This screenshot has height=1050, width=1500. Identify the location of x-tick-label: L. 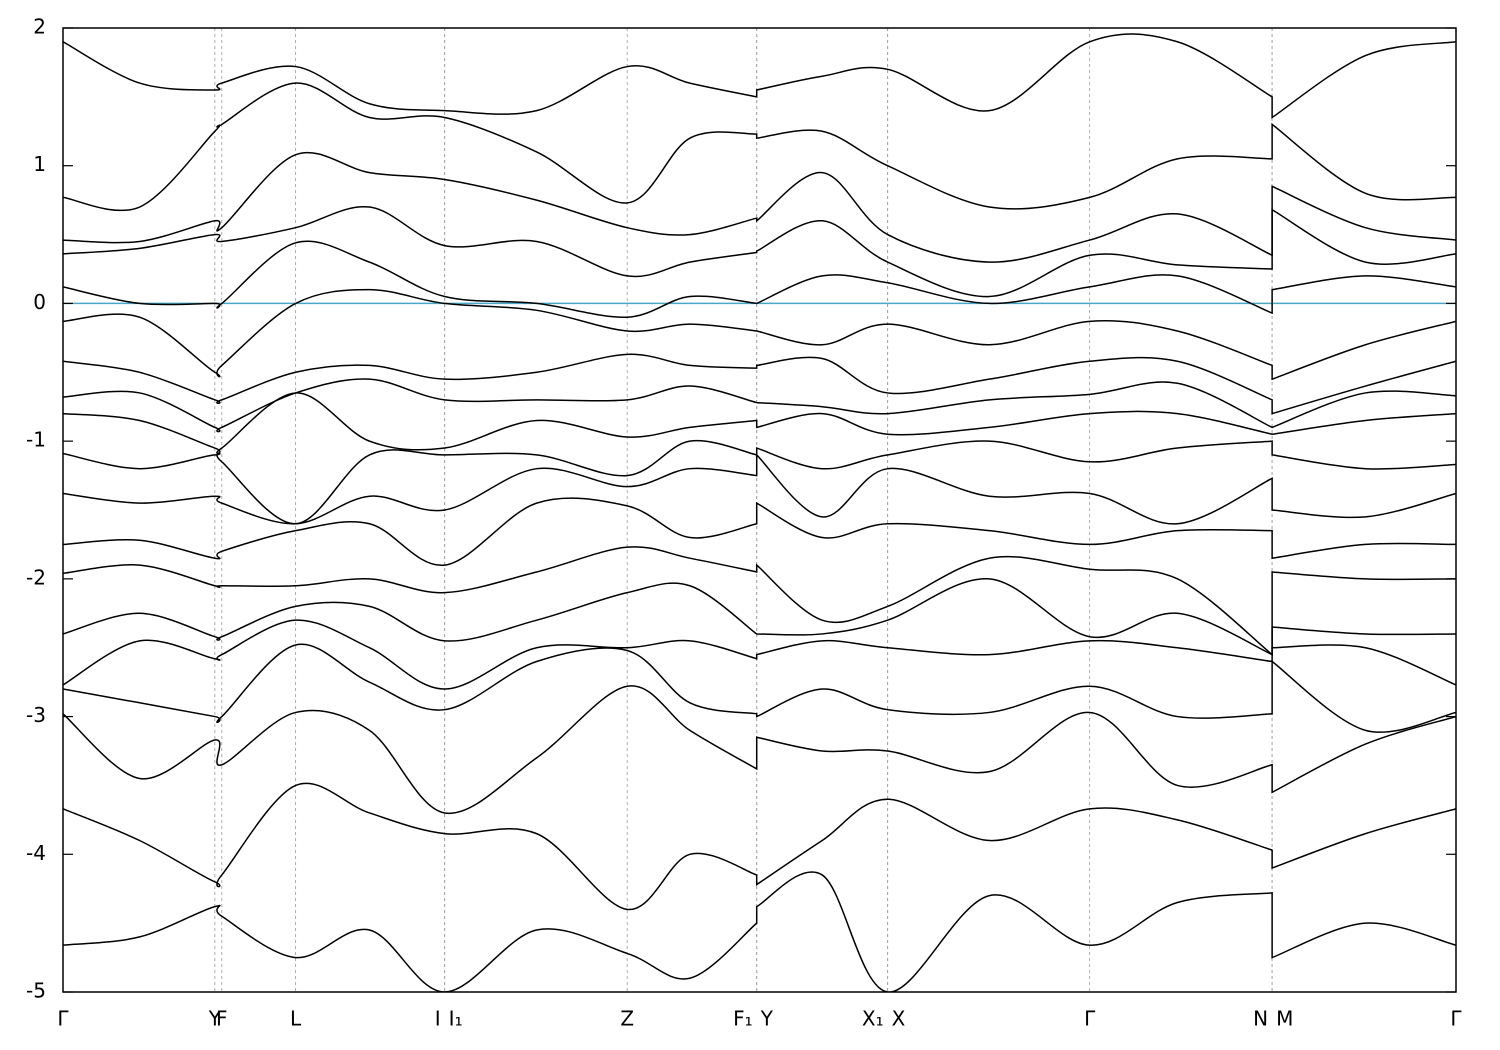
(296, 1019).